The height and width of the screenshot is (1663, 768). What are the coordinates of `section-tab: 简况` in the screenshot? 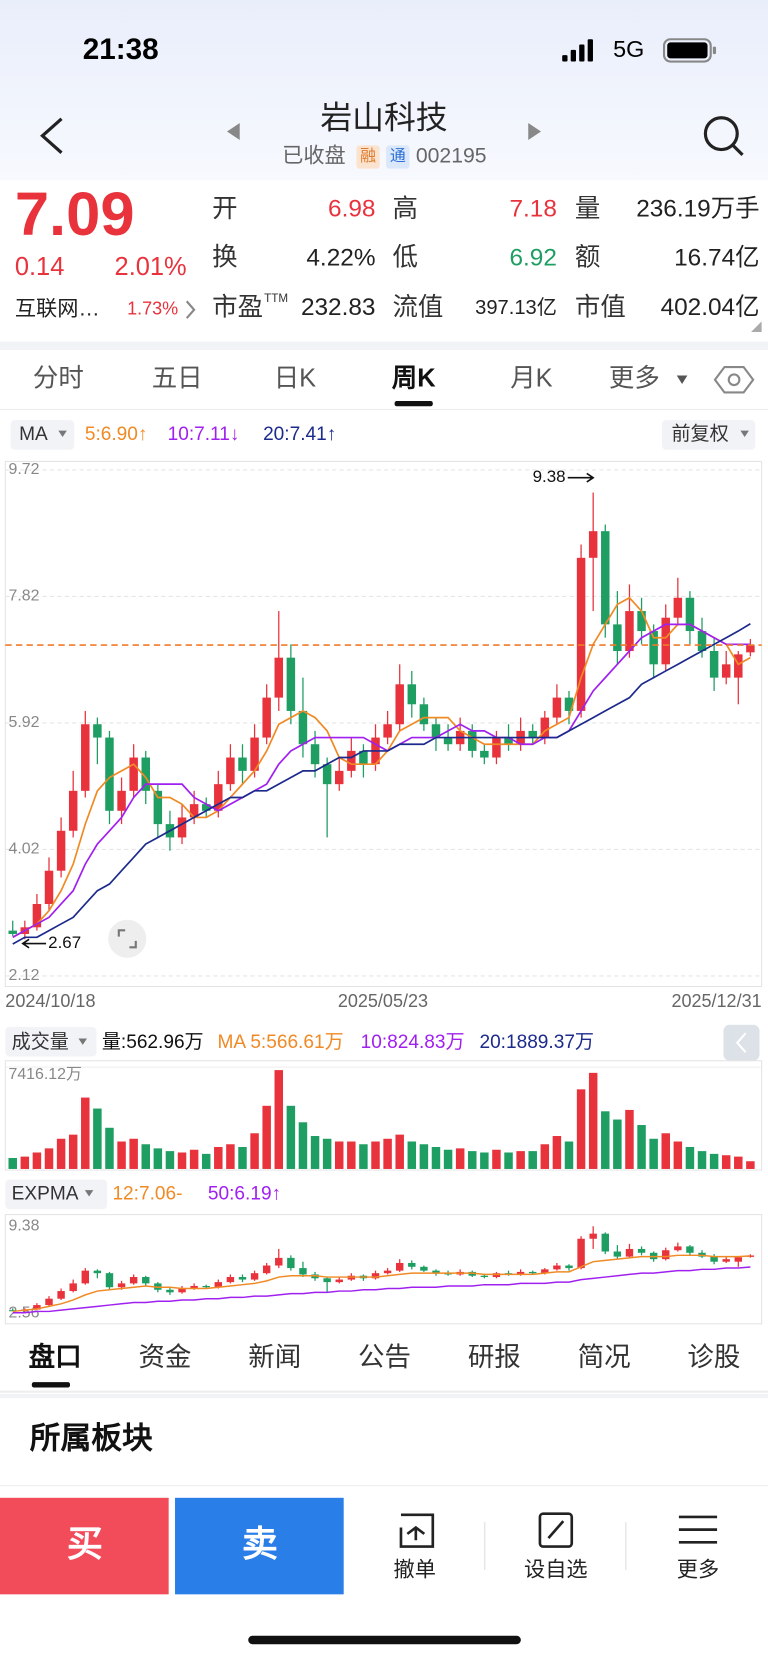 It's located at (604, 1357).